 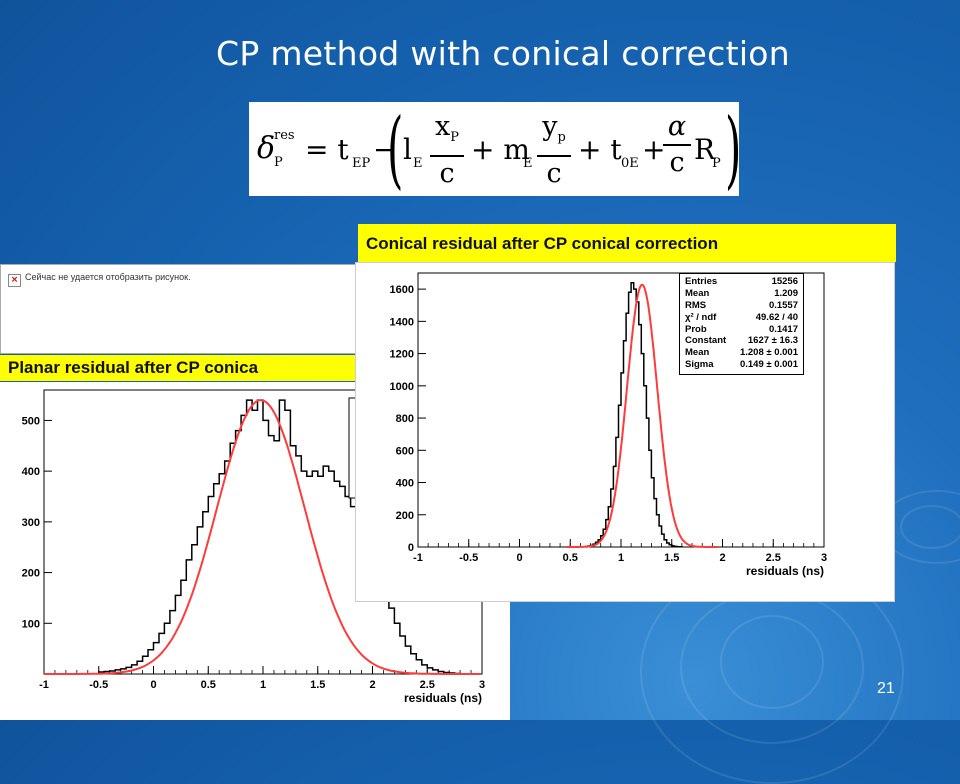 I want to click on formula-delta-sub: P, so click(x=278, y=162).